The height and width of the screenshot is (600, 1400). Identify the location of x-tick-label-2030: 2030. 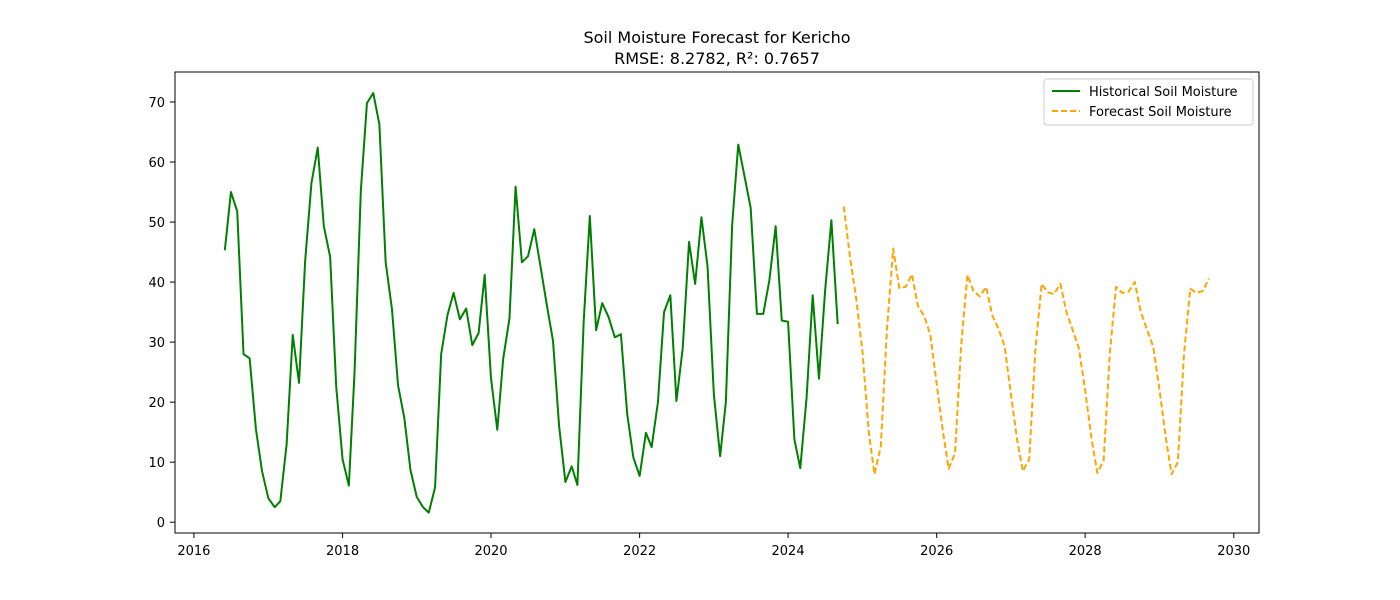
(1233, 551).